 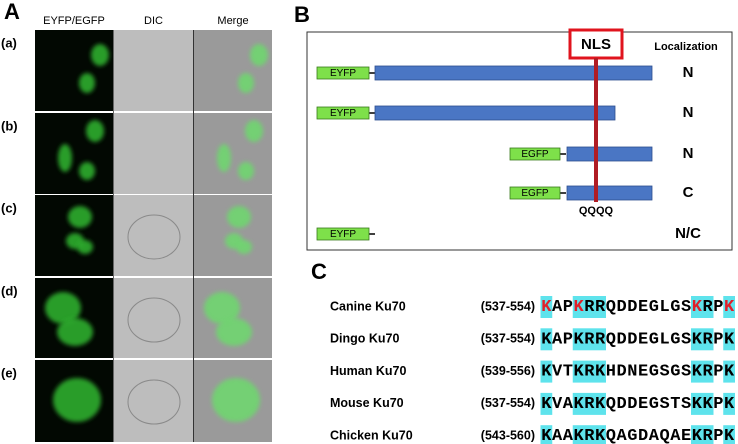 I want to click on column-header: EYFP/EGFP, so click(x=74, y=21).